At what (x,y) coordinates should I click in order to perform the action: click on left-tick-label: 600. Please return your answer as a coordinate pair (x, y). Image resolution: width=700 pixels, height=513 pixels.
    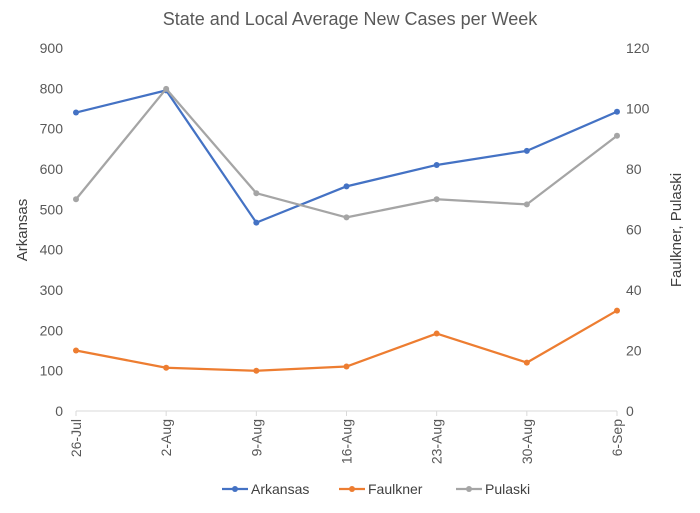
    Looking at the image, I should click on (52, 169).